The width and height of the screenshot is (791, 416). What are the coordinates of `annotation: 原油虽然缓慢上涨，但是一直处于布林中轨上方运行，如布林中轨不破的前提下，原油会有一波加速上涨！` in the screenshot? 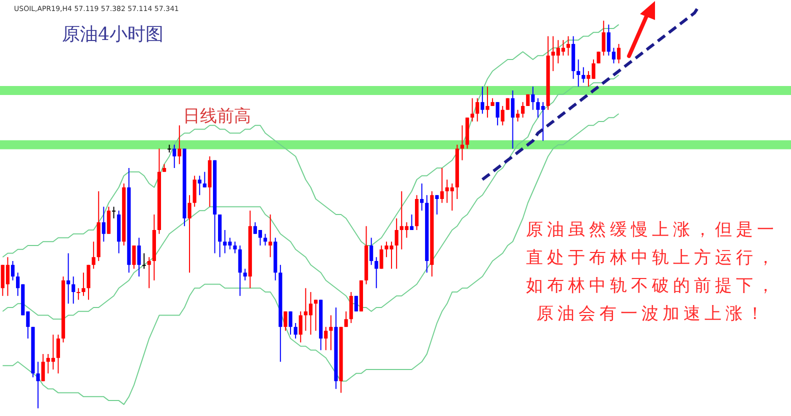 It's located at (652, 272).